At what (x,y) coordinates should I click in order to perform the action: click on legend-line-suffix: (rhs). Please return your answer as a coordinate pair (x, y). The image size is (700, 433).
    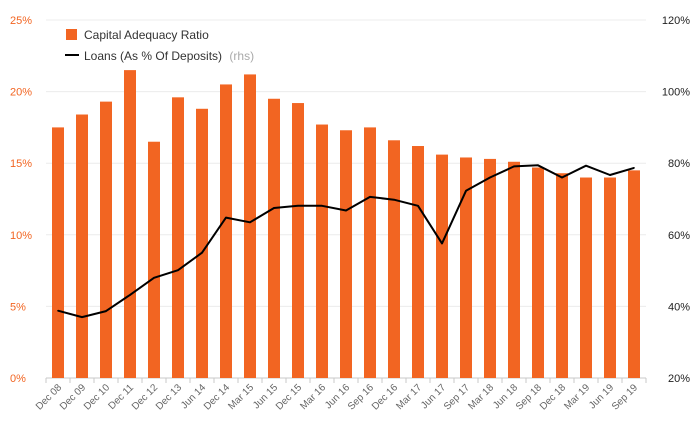
    Looking at the image, I should click on (241, 56).